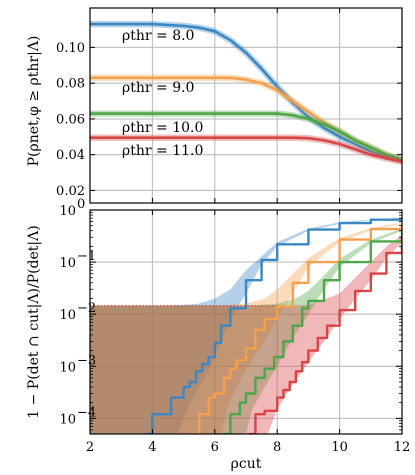 Image resolution: width=415 pixels, height=475 pixels. I want to click on bottom-x-tick-label: 2, so click(90, 447).